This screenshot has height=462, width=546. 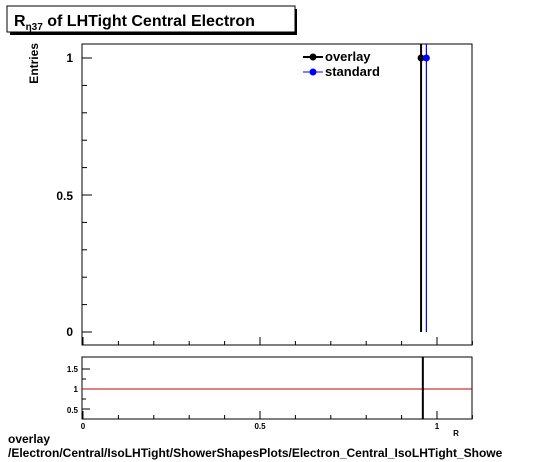 What do you see at coordinates (313, 57) in the screenshot?
I see `legend-overlay-marker` at bounding box center [313, 57].